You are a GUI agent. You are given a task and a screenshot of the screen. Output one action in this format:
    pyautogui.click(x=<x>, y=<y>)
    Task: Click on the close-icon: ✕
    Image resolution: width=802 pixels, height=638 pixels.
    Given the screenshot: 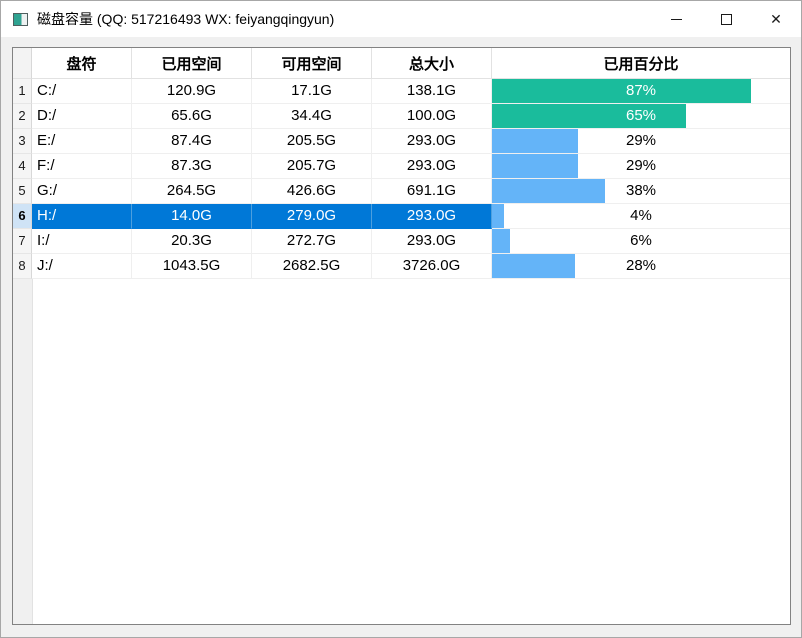 What is the action you would take?
    pyautogui.click(x=776, y=19)
    